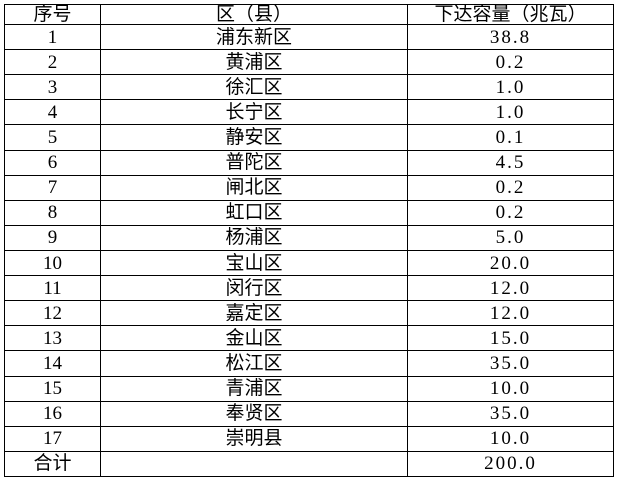 This screenshot has height=481, width=617. I want to click on header-capacity: 下达容量（兆瓦）, so click(510, 14).